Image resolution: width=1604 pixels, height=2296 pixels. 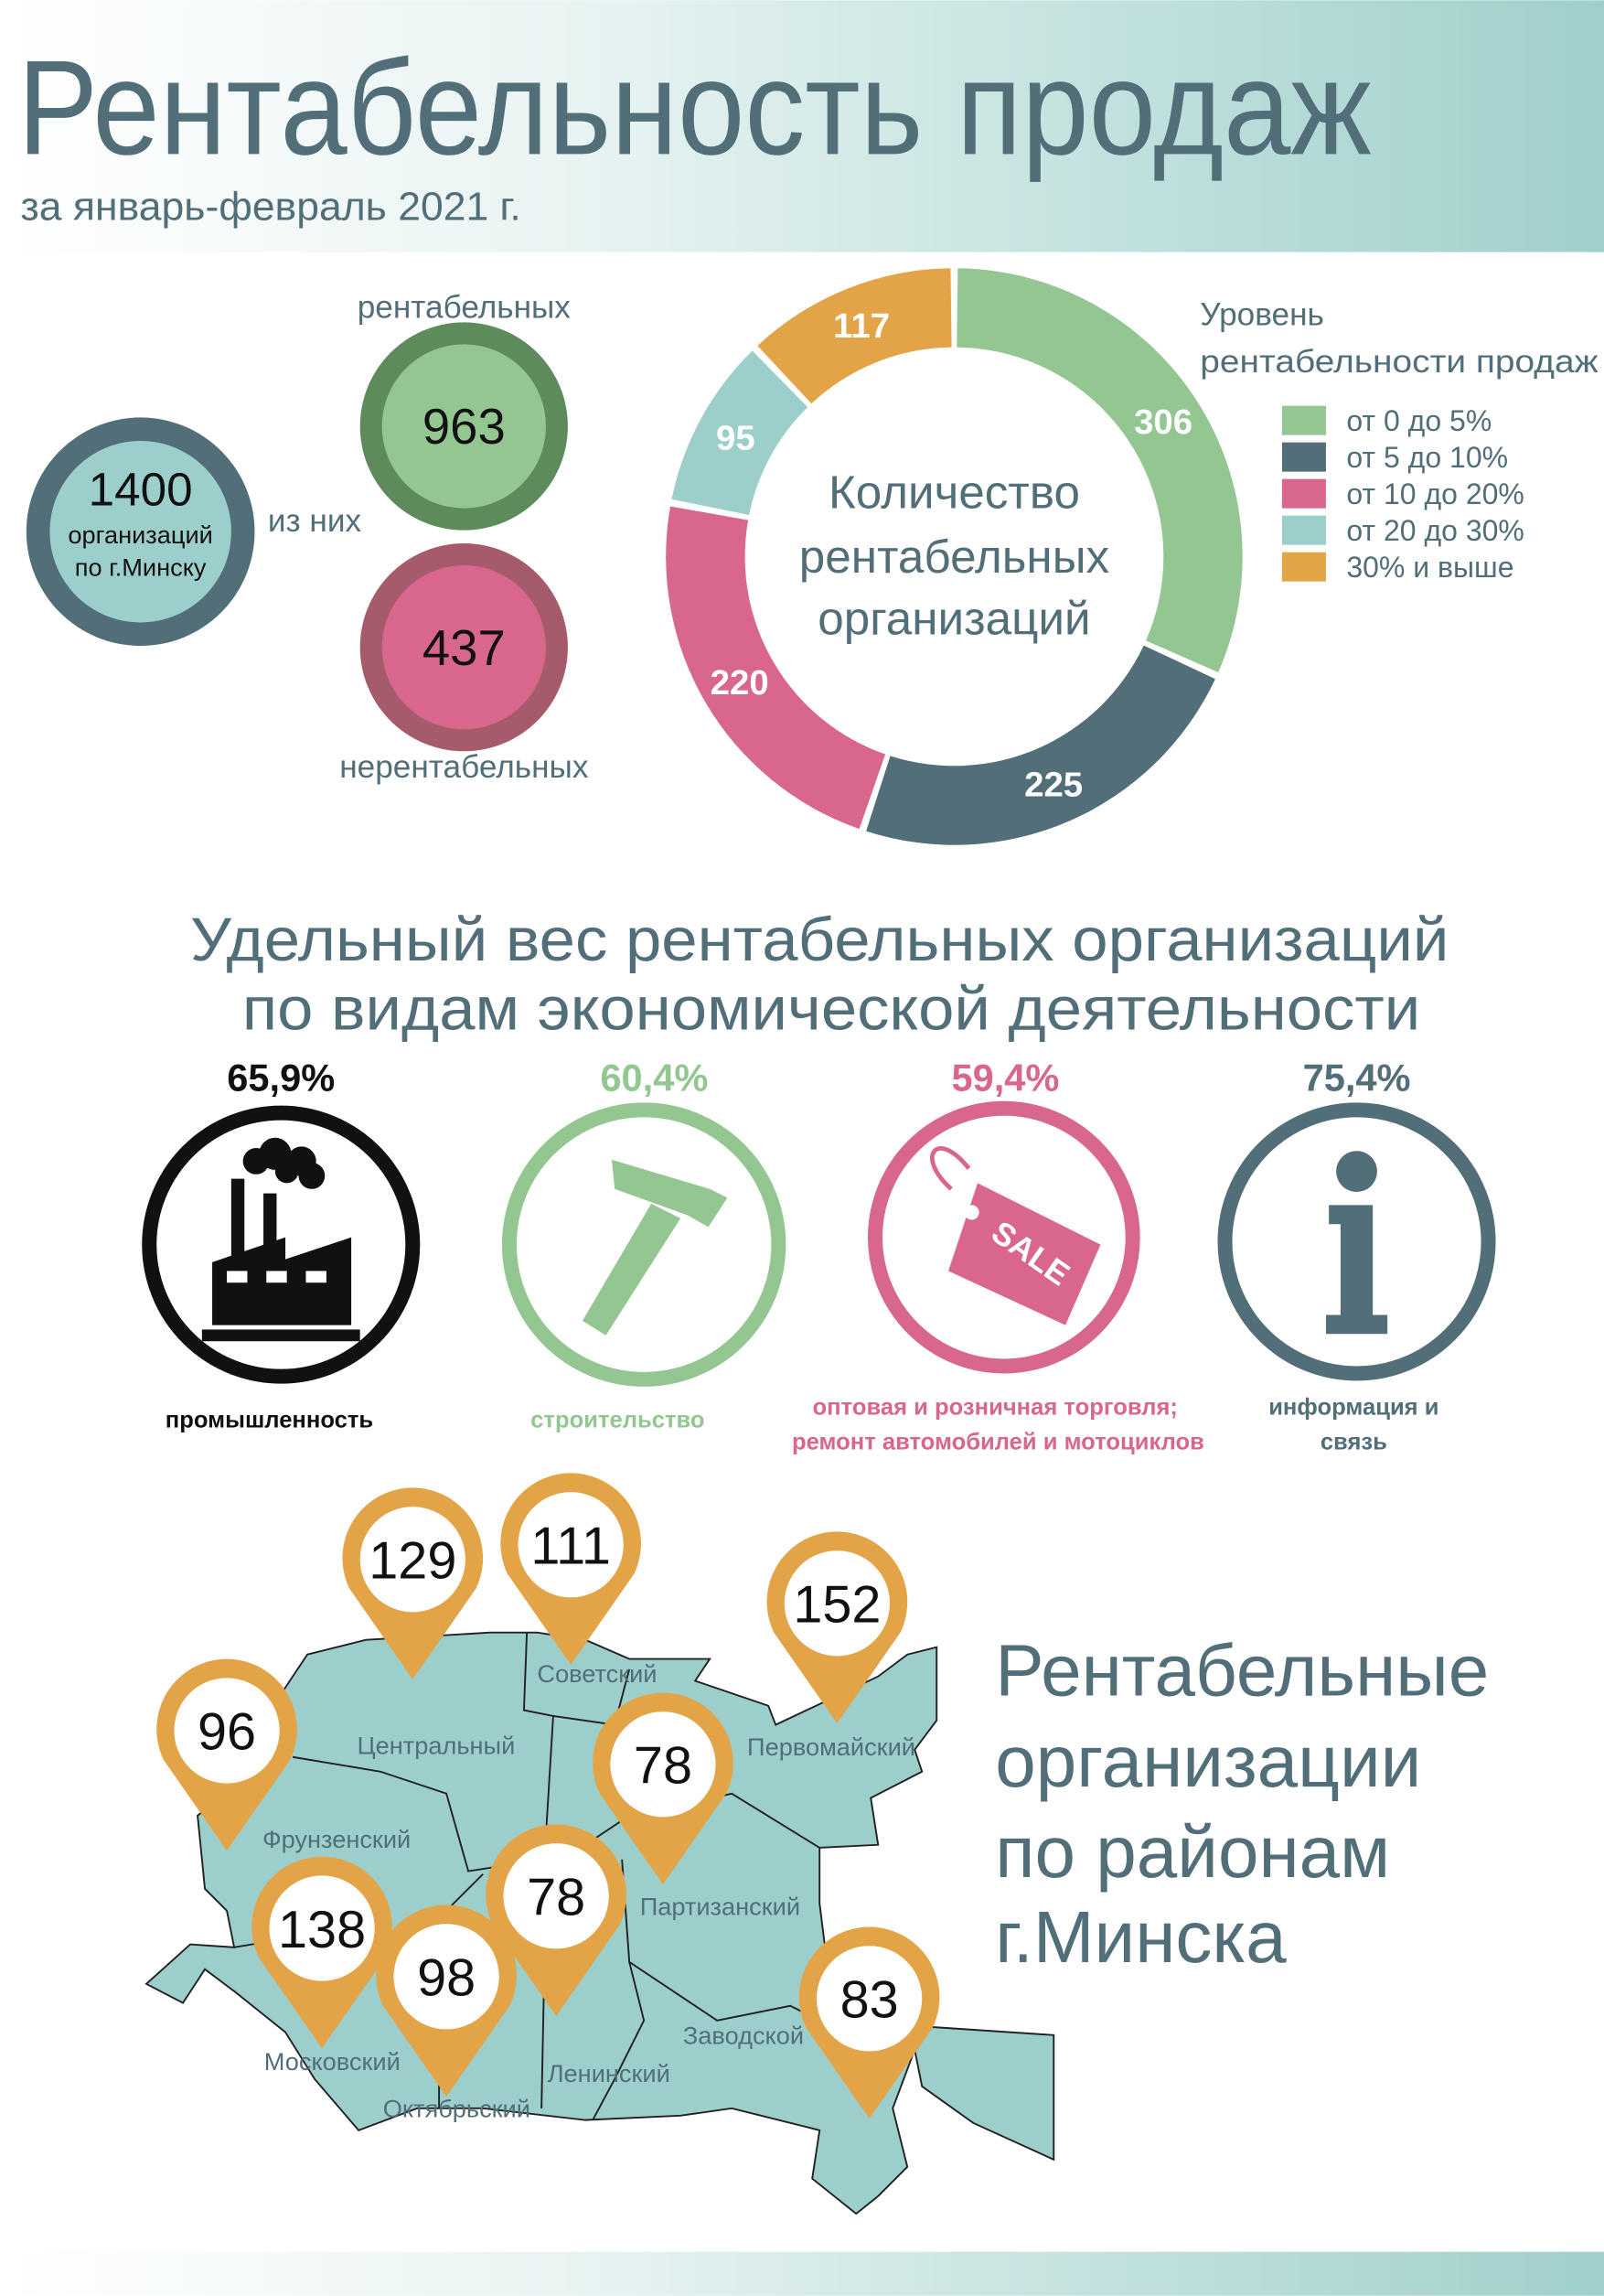 I want to click on map-pins: 129 111 152 96 78 78 138 98 83, so click(x=548, y=1796).